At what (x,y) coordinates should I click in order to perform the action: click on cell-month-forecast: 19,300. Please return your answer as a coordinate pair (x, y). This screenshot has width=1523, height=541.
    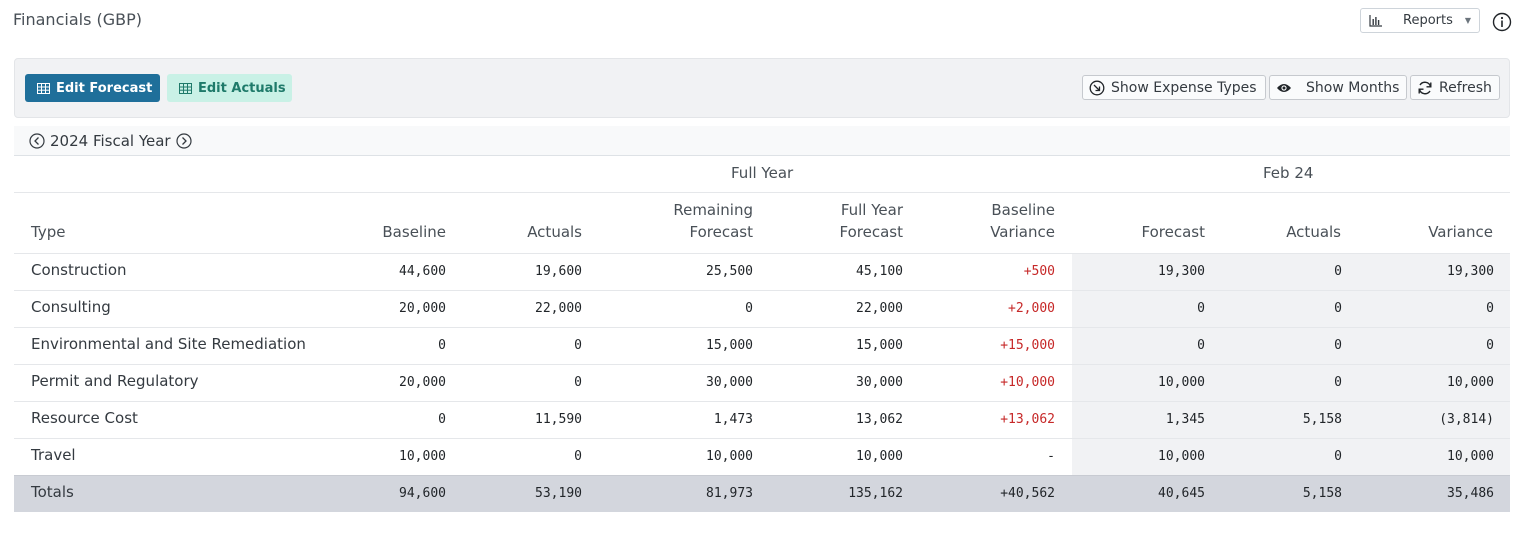
    Looking at the image, I should click on (1181, 271).